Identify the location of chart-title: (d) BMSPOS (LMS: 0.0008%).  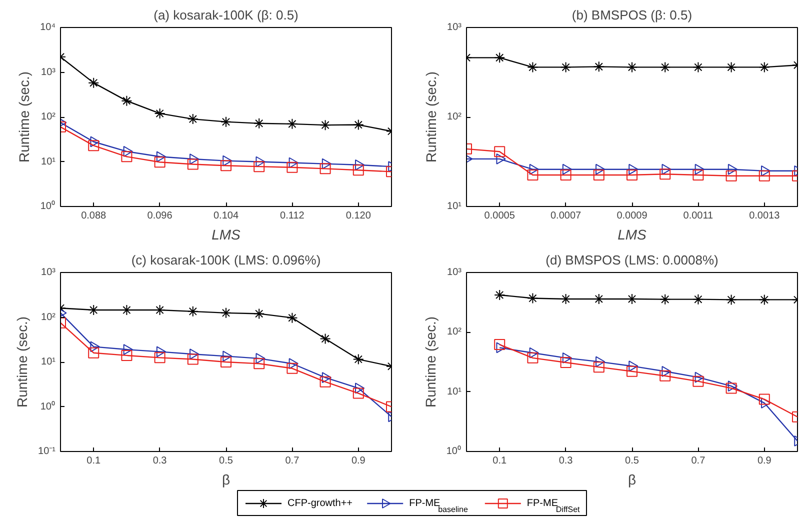
(632, 260).